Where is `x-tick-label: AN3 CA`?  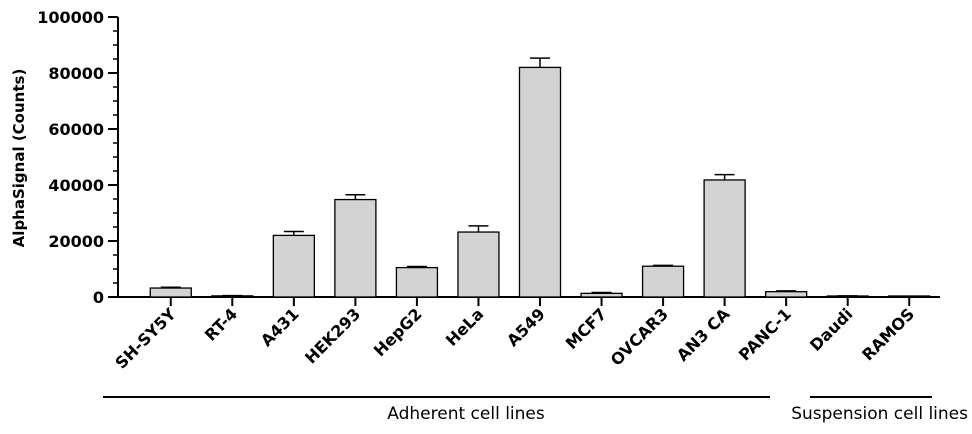
x-tick-label: AN3 CA is located at coordinates (703, 334).